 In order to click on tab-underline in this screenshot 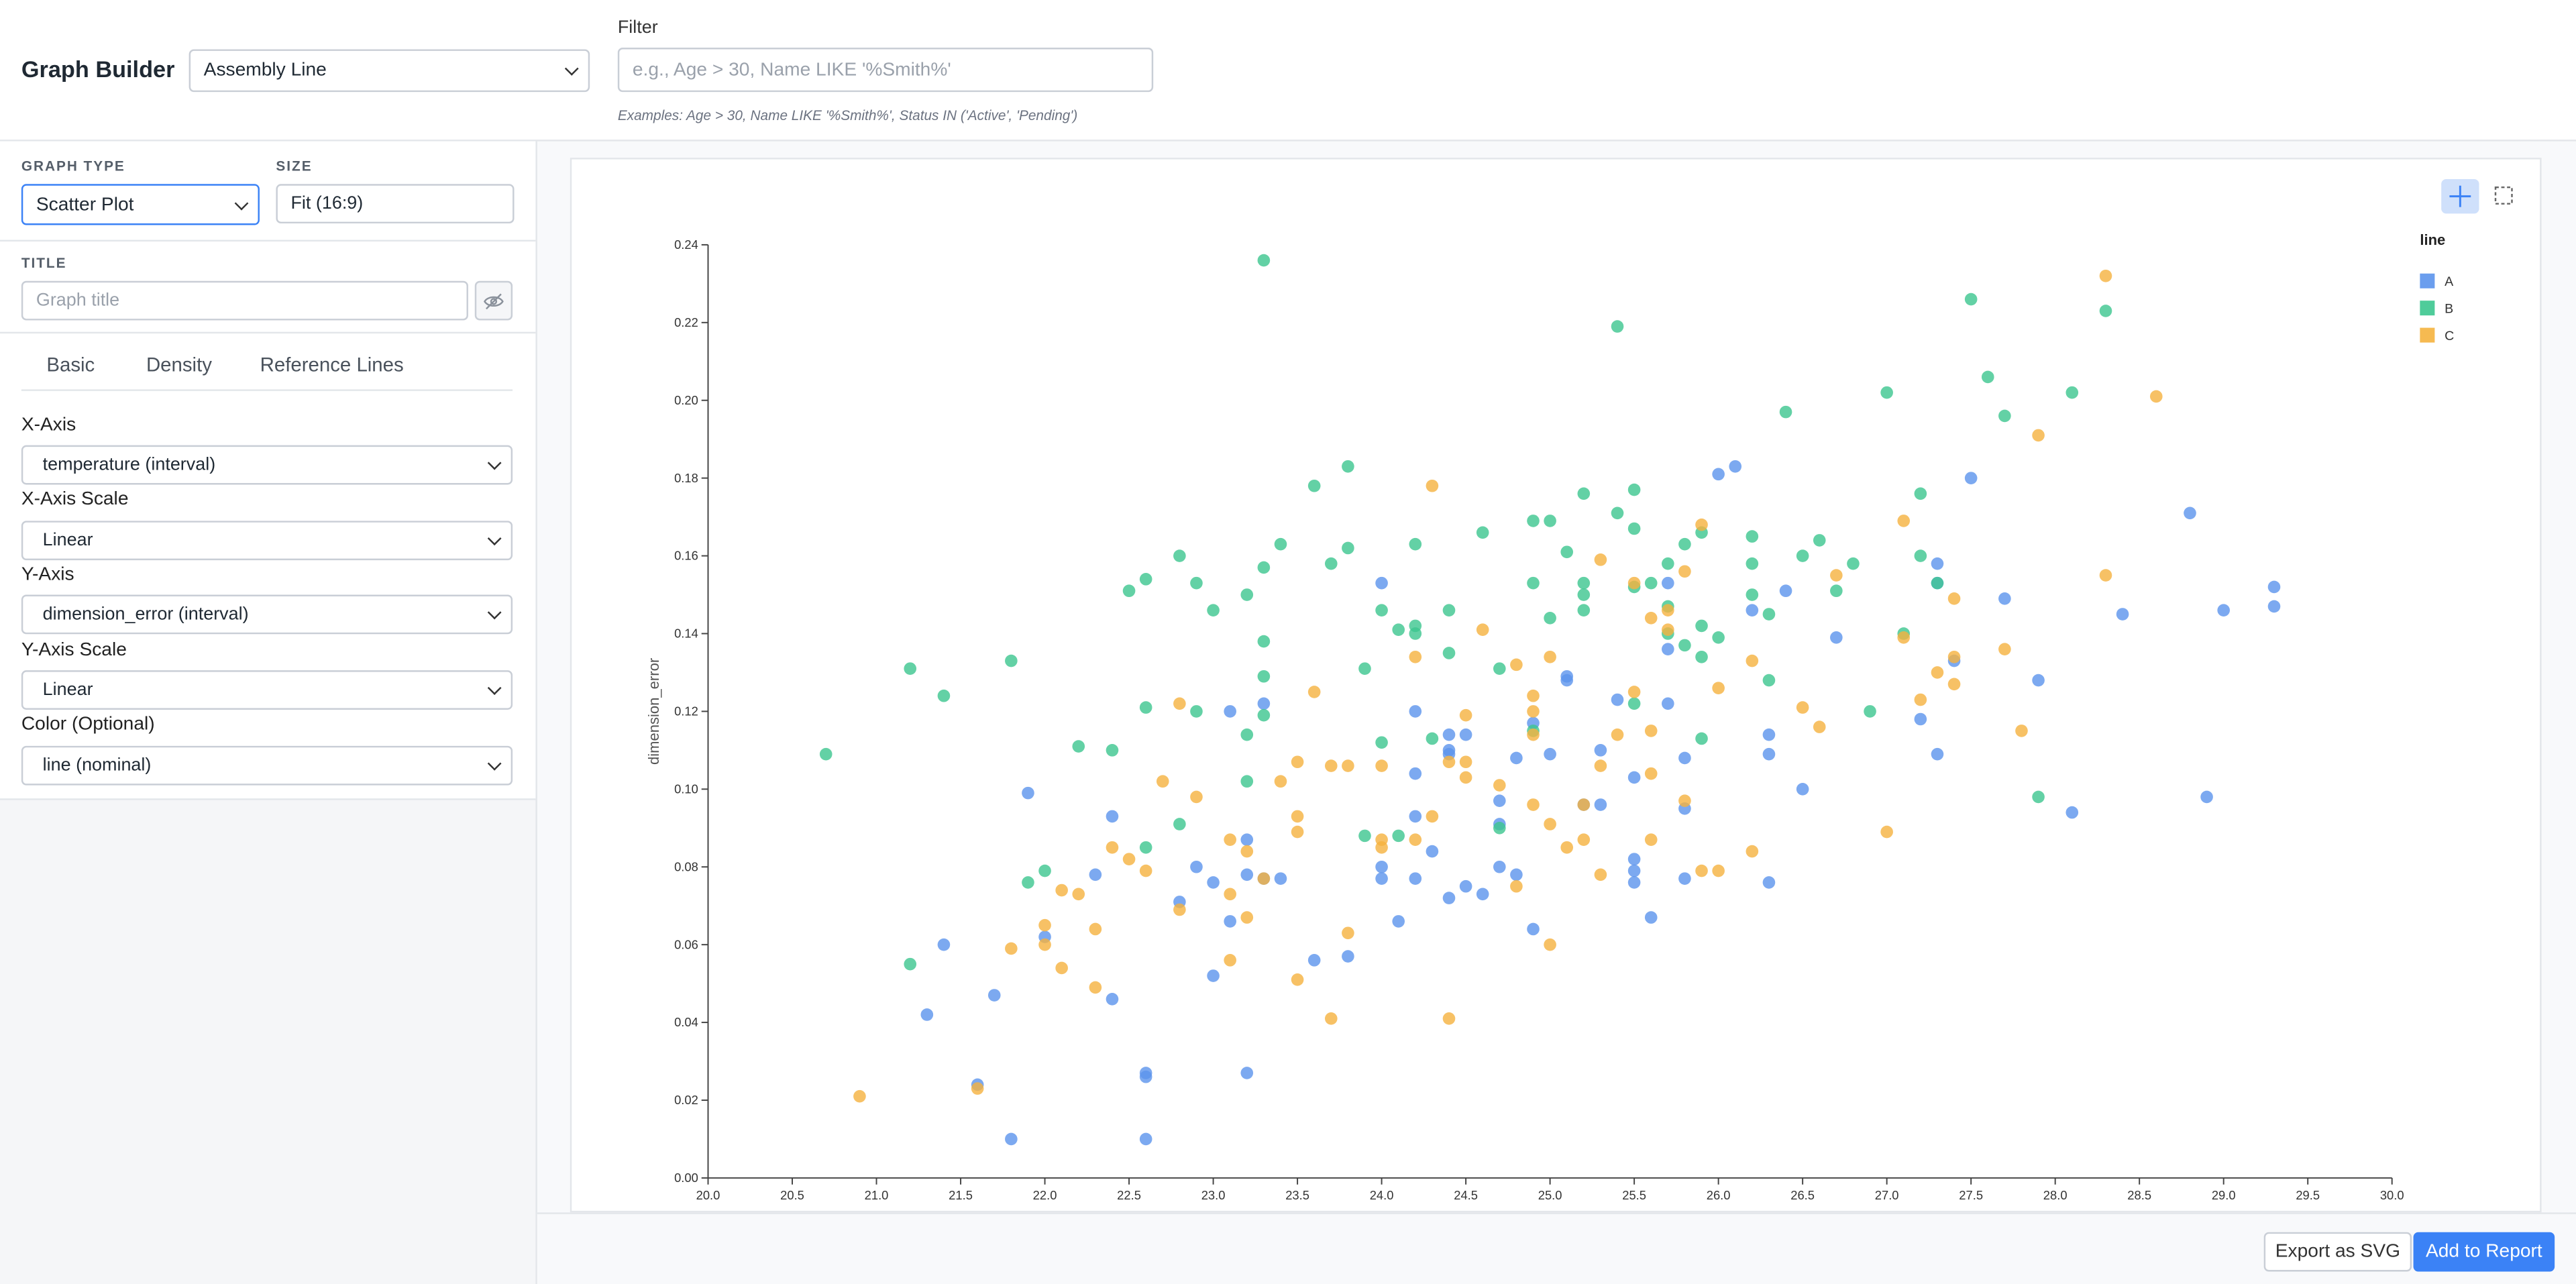, I will do `click(267, 390)`.